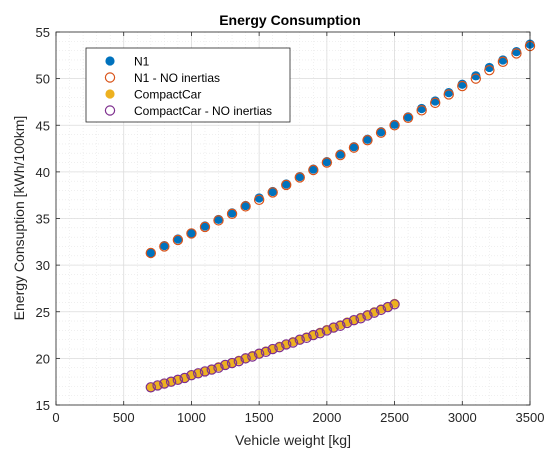 Image resolution: width=550 pixels, height=457 pixels. What do you see at coordinates (142, 62) in the screenshot?
I see `legend-label: N1` at bounding box center [142, 62].